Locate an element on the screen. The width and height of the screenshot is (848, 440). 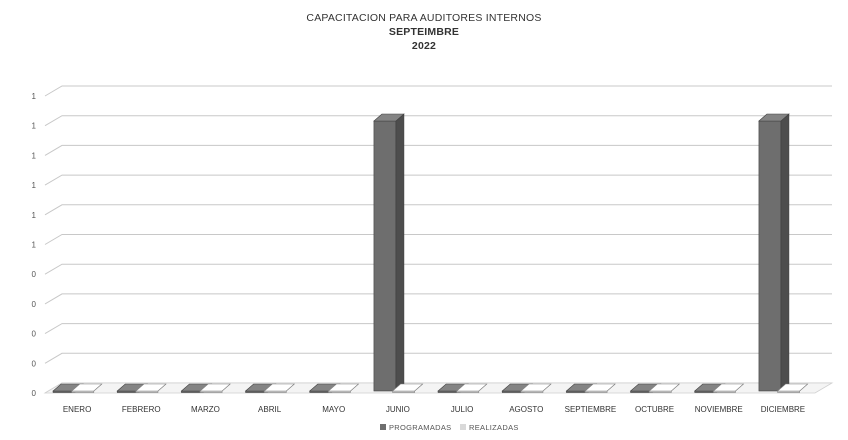
x-tick-label: OCTUBRE is located at coordinates (654, 409).